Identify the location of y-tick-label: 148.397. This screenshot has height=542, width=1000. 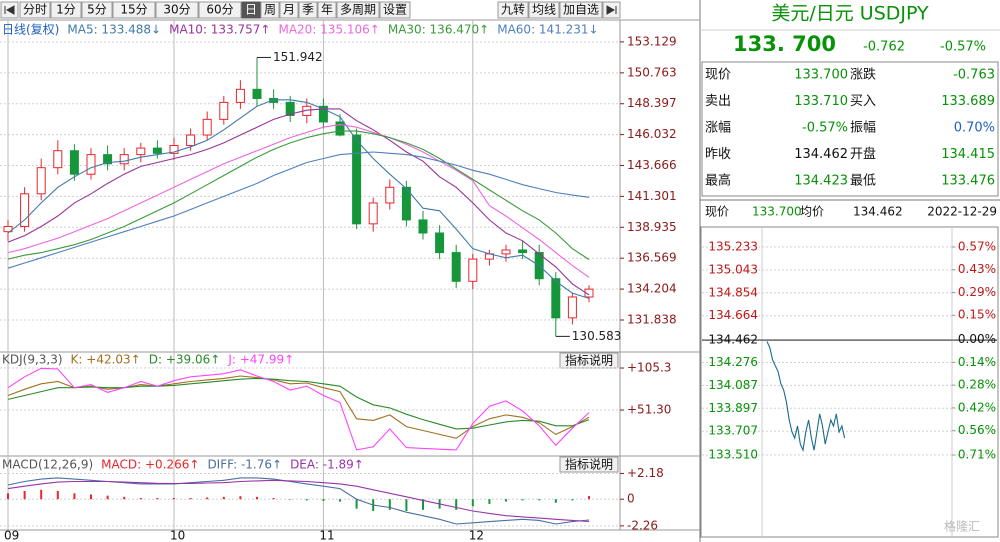
(652, 103).